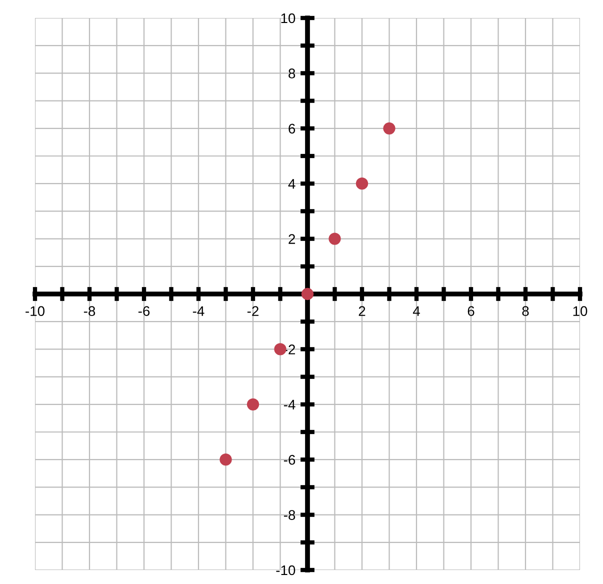 Image resolution: width=603 pixels, height=584 pixels. Describe the element at coordinates (198, 311) in the screenshot. I see `x-tick-label: -4` at that location.